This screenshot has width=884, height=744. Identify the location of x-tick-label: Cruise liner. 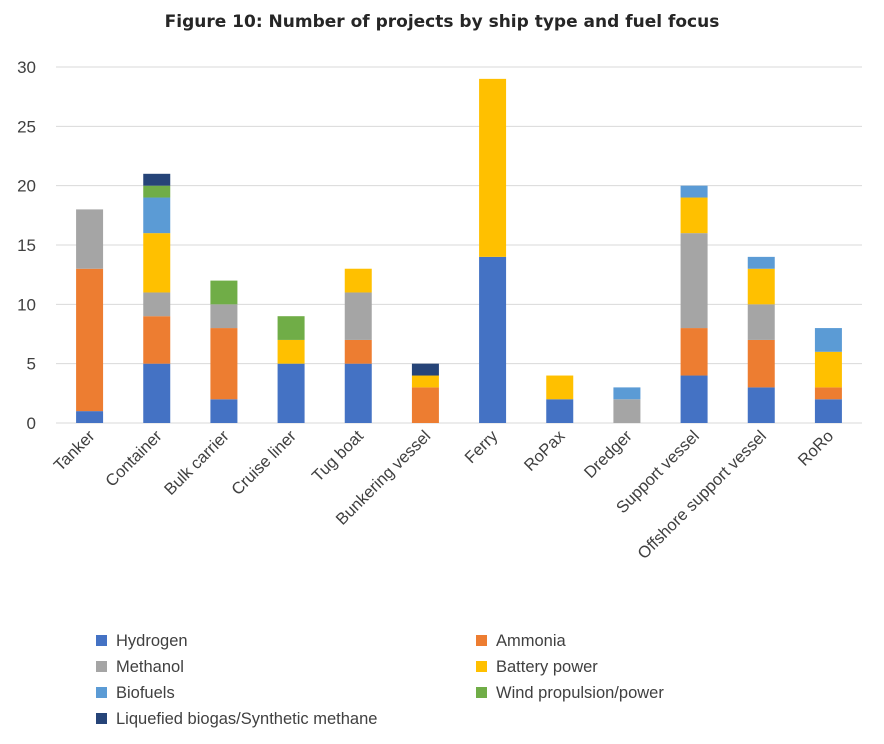
(264, 463).